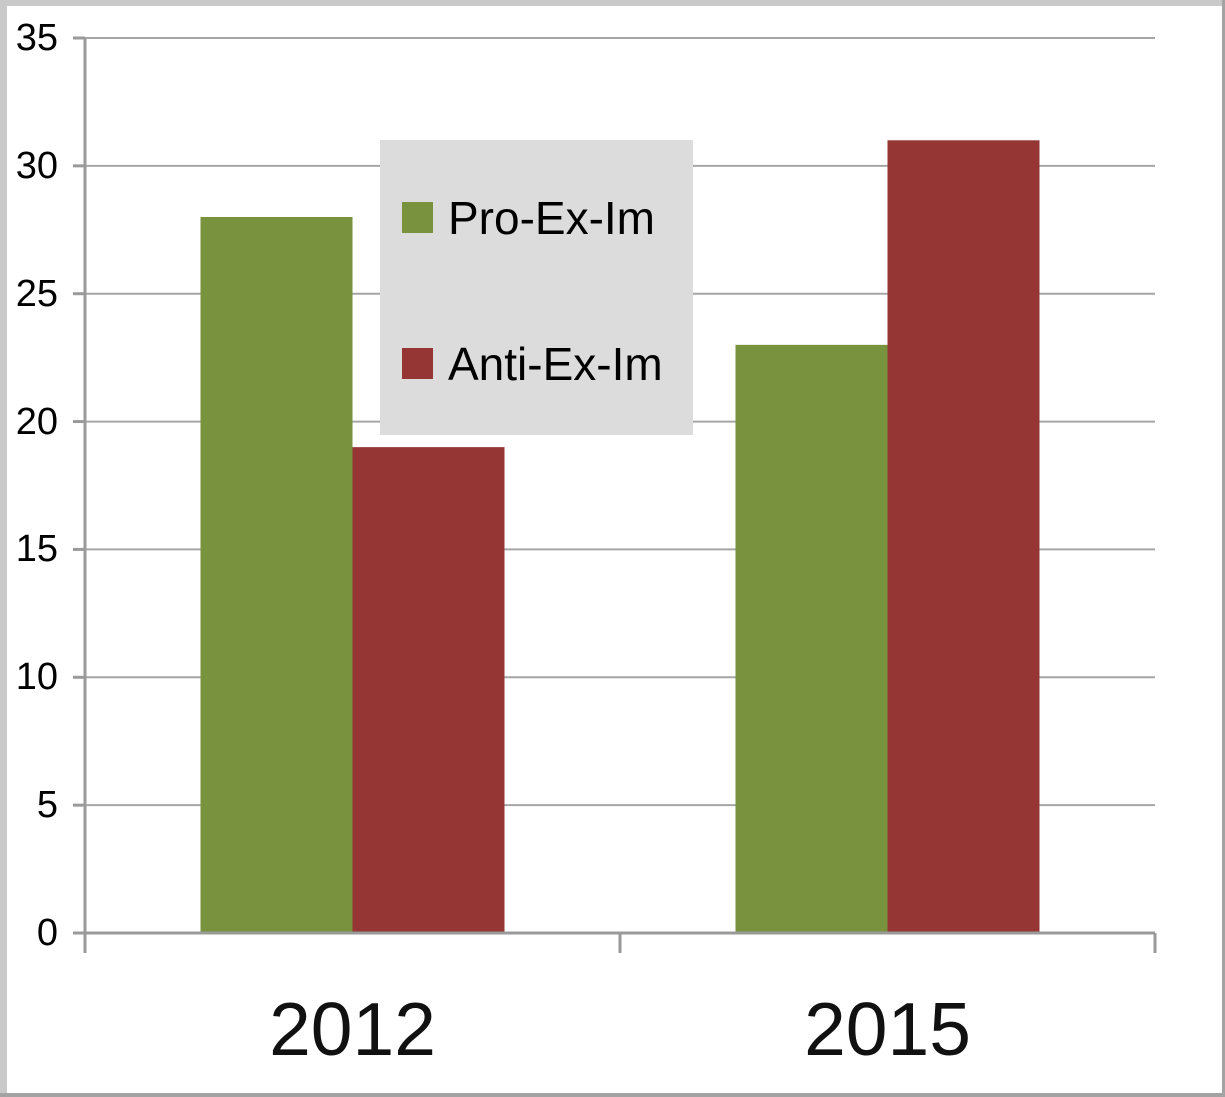  What do you see at coordinates (887, 1029) in the screenshot?
I see `x-axis-category-label: 2015` at bounding box center [887, 1029].